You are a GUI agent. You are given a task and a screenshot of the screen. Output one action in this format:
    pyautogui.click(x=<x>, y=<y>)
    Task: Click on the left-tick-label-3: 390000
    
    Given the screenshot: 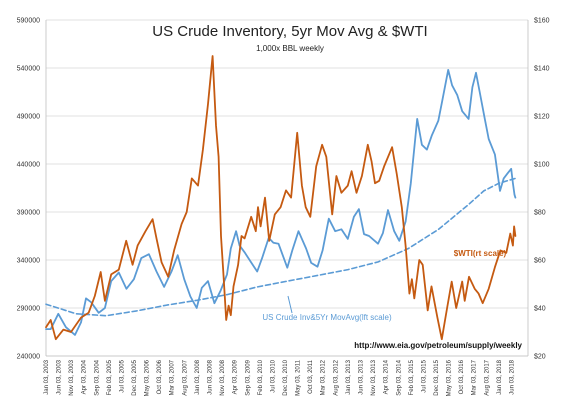 What is the action you would take?
    pyautogui.click(x=28, y=213)
    